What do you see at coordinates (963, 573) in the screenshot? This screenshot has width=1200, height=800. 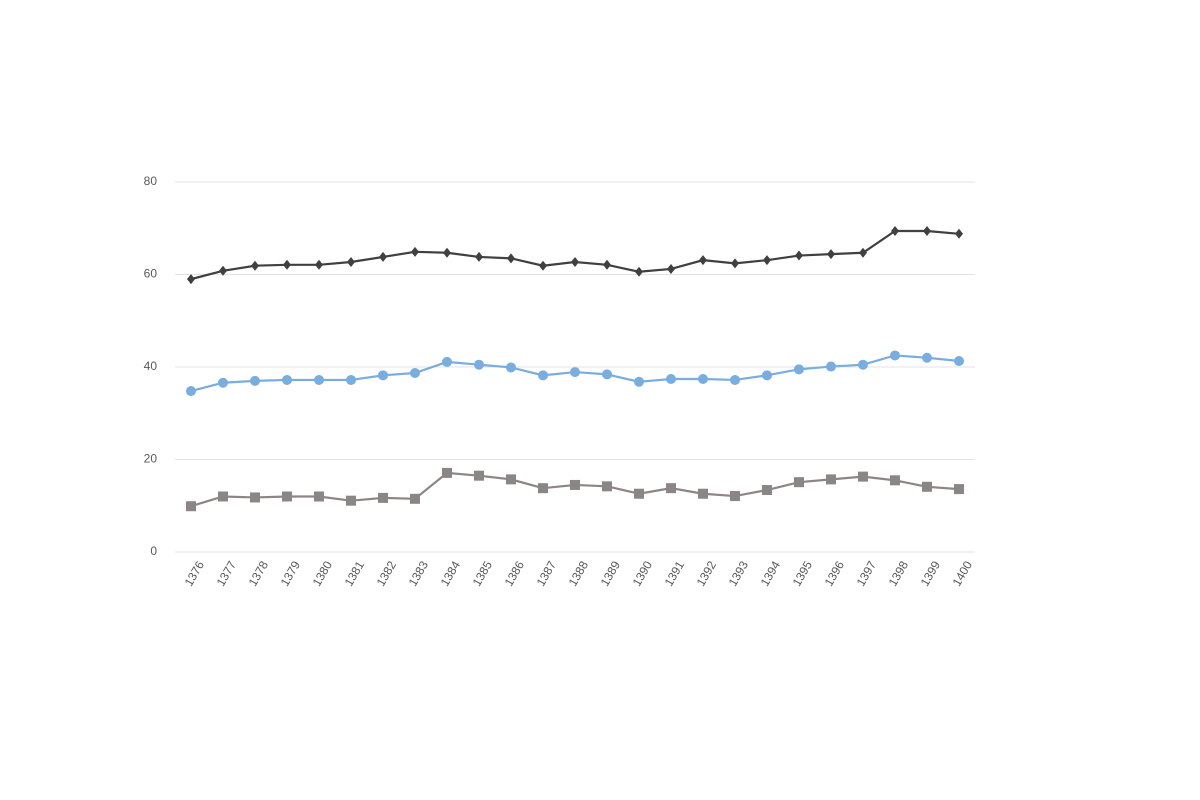 I see `x-tick-label: 1400` at bounding box center [963, 573].